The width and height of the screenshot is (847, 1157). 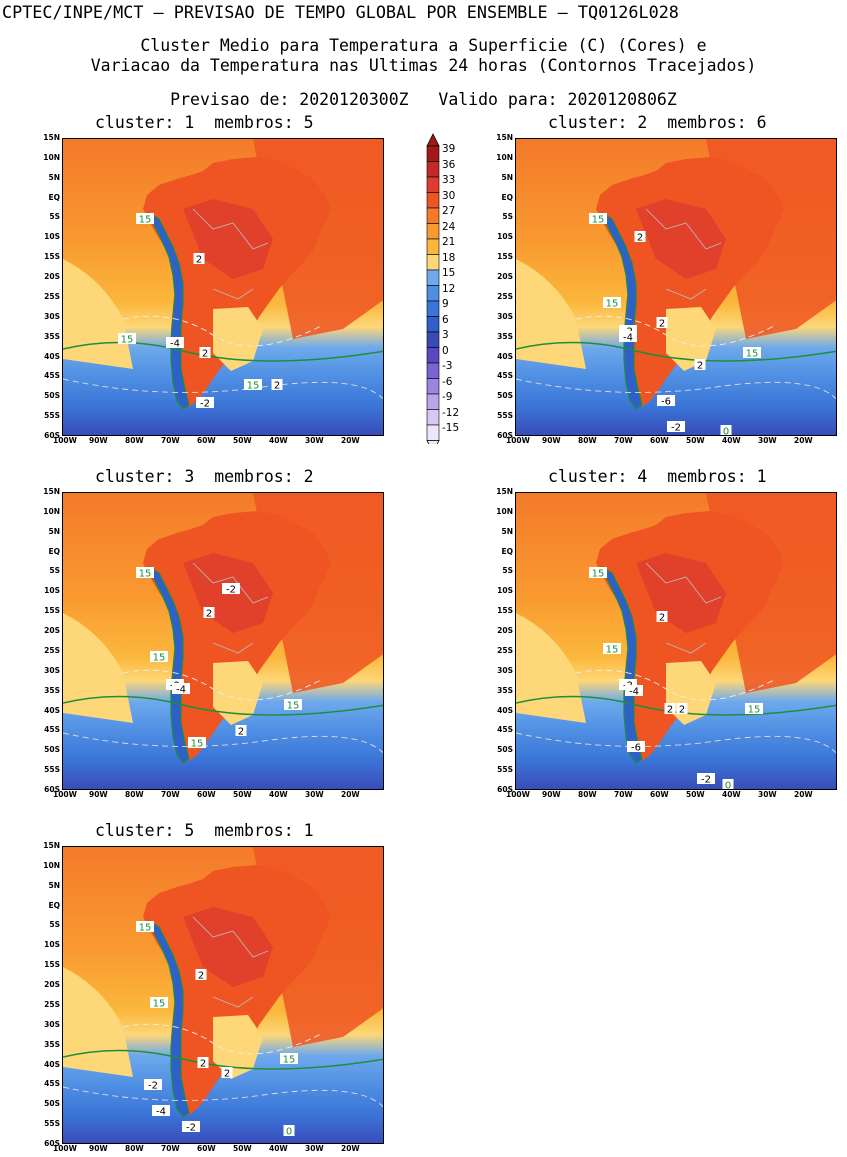 I want to click on map-panel-5: 15 15 15 2 2 2 -2 -4 -2 0, so click(x=223, y=995).